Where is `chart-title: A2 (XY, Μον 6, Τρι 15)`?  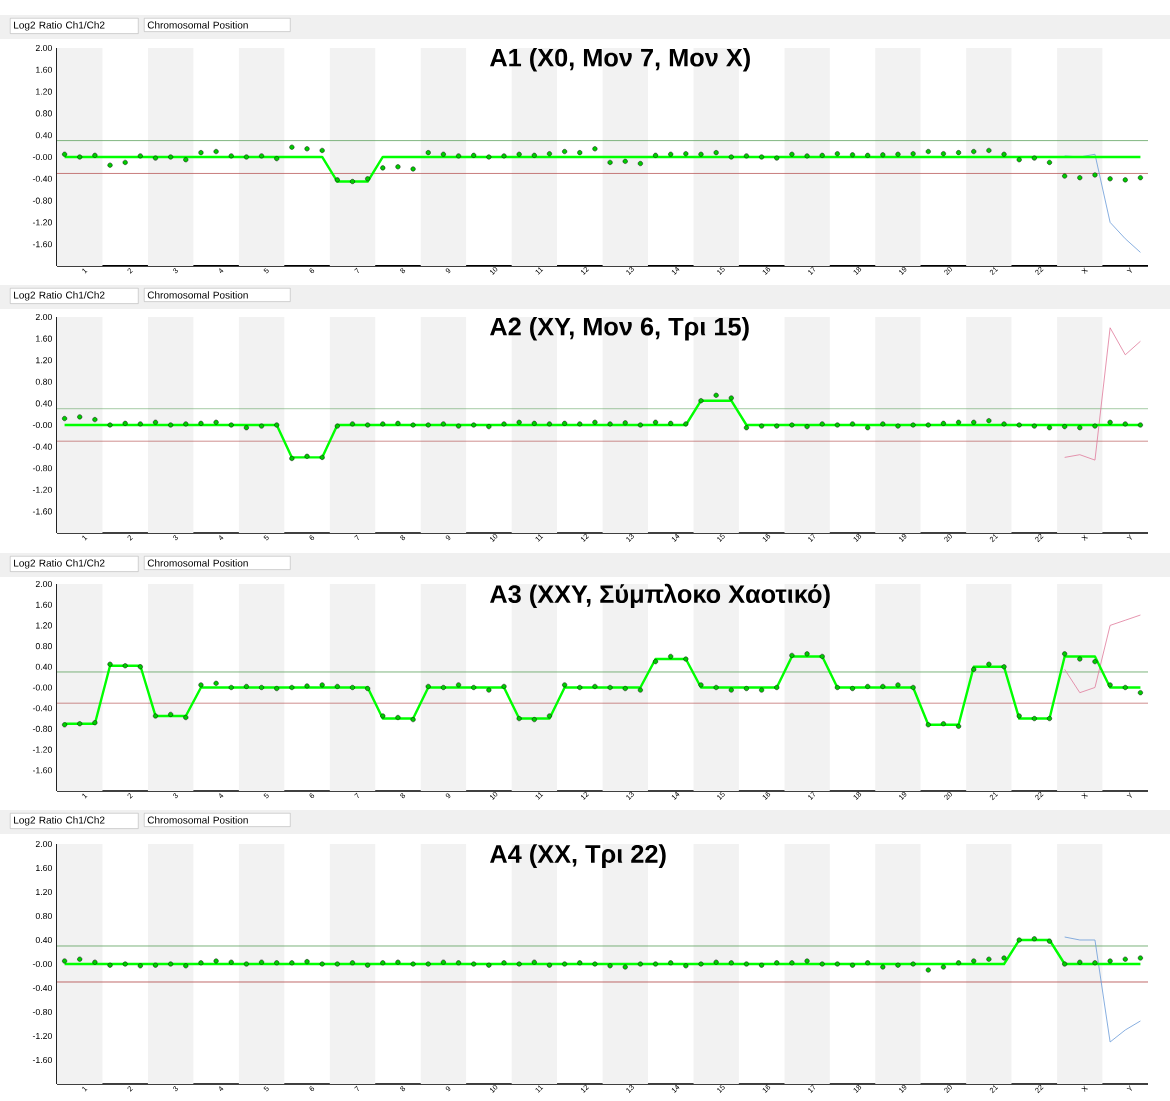
chart-title: A2 (XY, Μον 6, Τρι 15) is located at coordinates (619, 328).